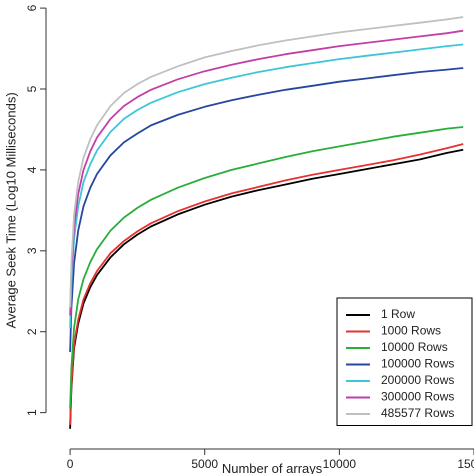 This screenshot has height=474, width=474. Describe the element at coordinates (32, 331) in the screenshot. I see `y-tick-label: 2` at that location.